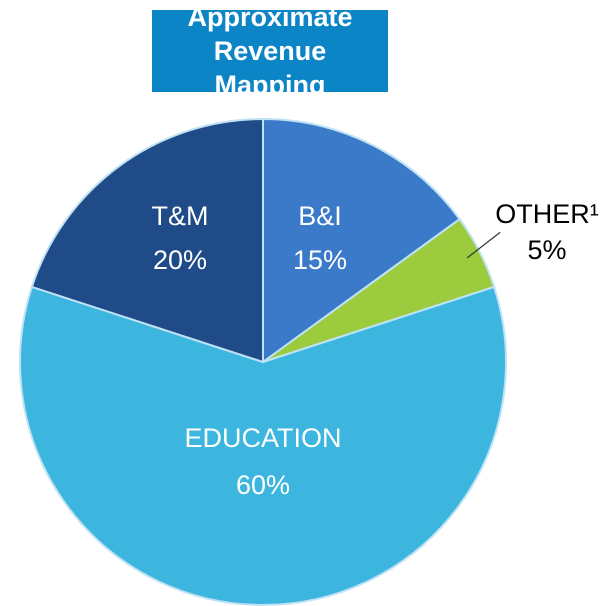 This screenshot has width=611, height=606. What do you see at coordinates (483, 245) in the screenshot?
I see `leader-line` at bounding box center [483, 245].